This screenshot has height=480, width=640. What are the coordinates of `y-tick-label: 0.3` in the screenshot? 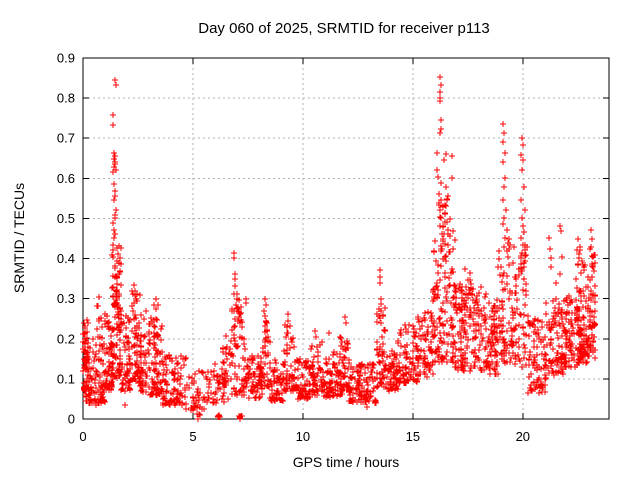 It's located at (66, 298).